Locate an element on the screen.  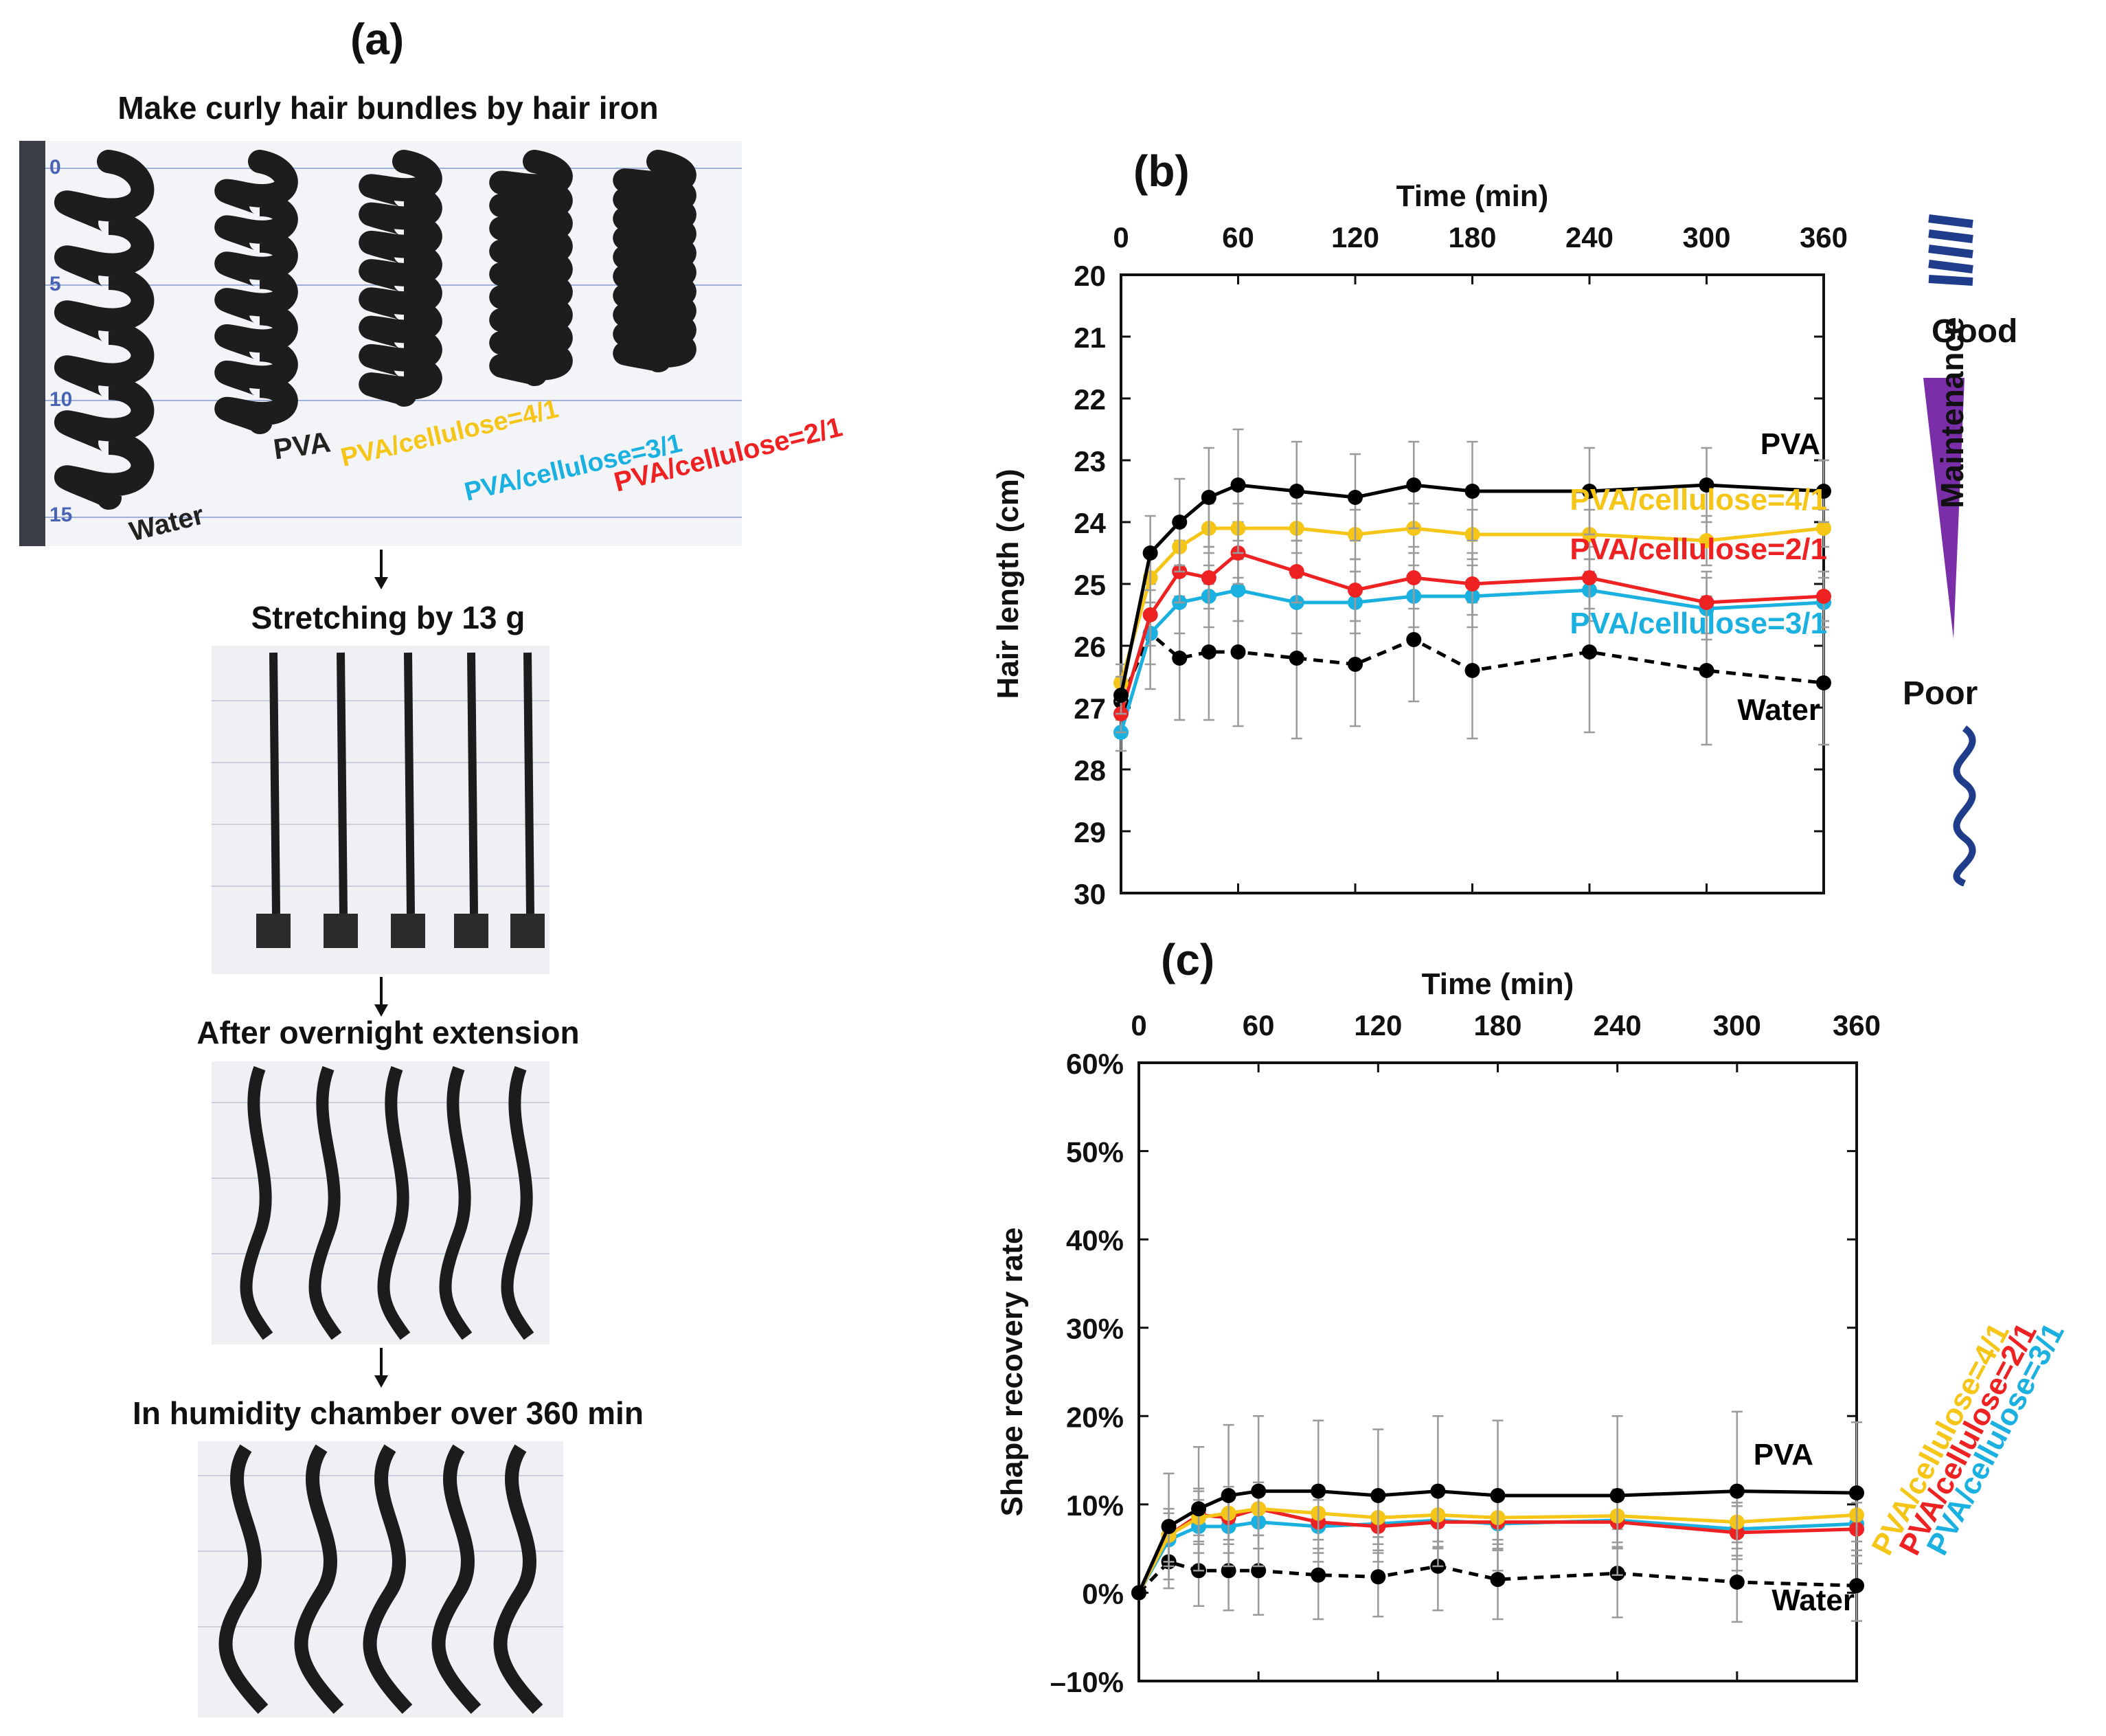
panel-b-label: (b) is located at coordinates (1161, 171).